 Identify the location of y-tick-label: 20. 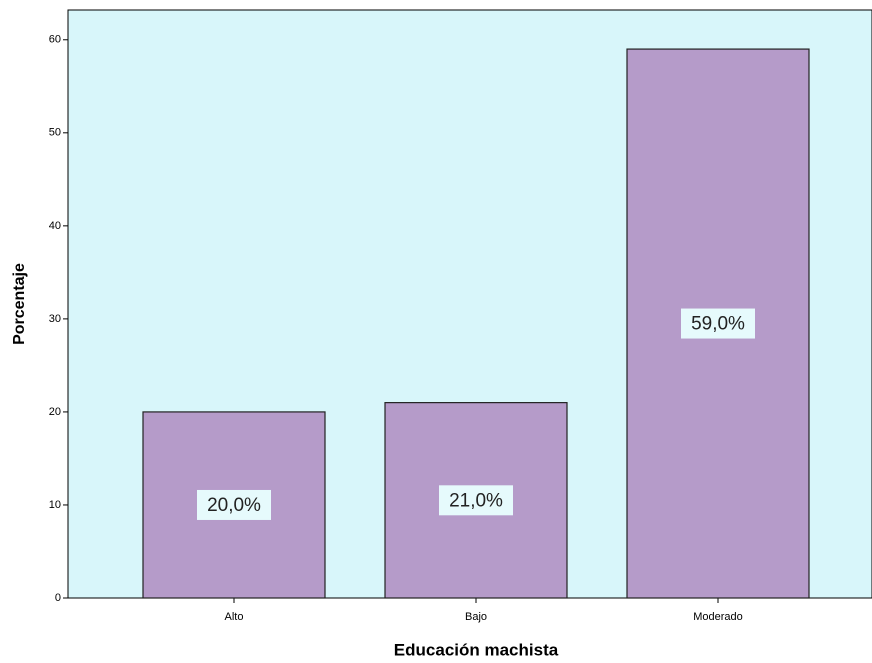
(55, 412).